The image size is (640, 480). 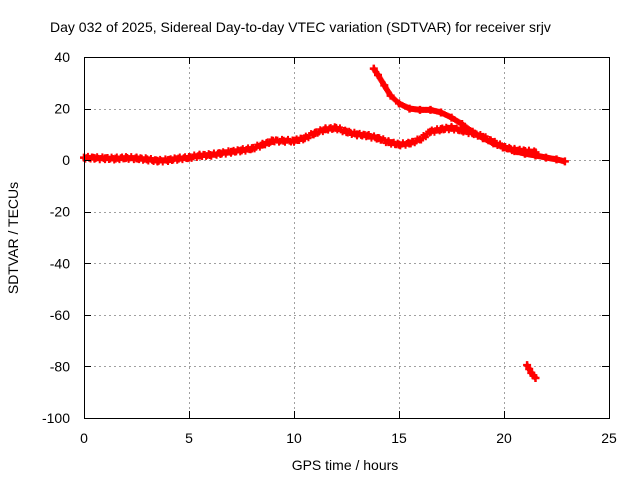 What do you see at coordinates (189, 438) in the screenshot?
I see `x-tick-label: 5` at bounding box center [189, 438].